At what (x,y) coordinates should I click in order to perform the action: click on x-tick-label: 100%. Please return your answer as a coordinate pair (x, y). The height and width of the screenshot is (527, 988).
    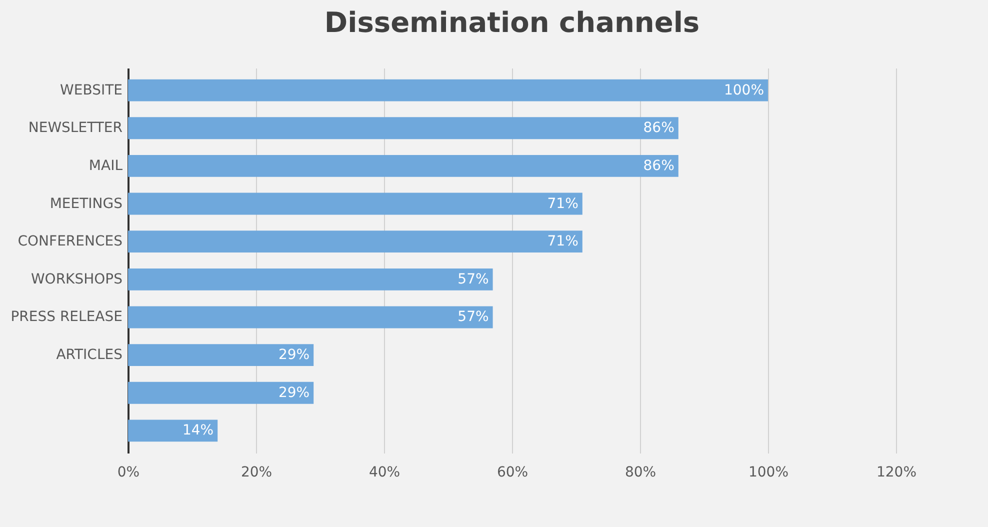
    Looking at the image, I should click on (768, 472).